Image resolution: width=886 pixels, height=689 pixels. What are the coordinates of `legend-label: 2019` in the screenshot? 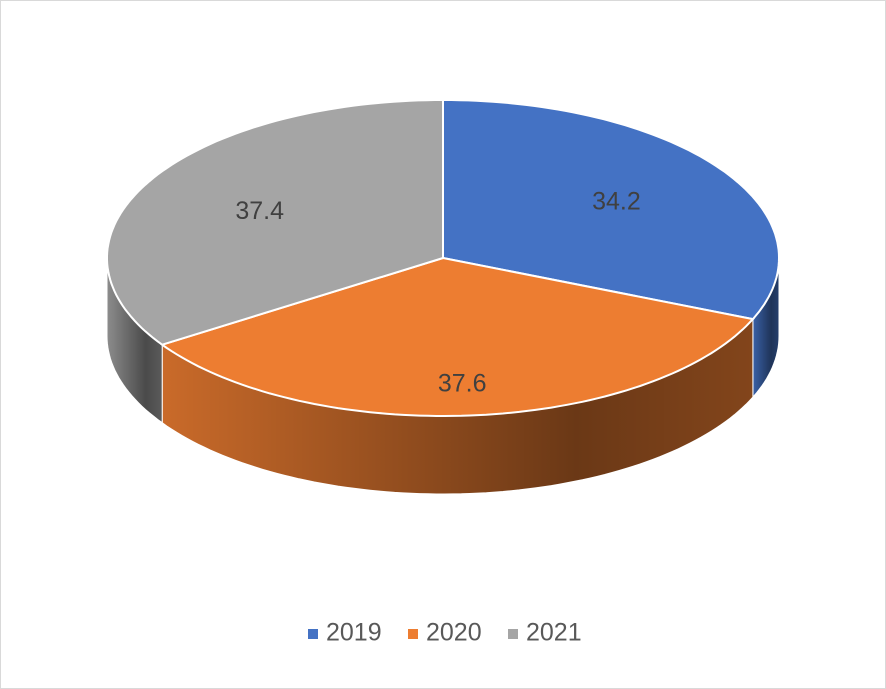 It's located at (354, 633).